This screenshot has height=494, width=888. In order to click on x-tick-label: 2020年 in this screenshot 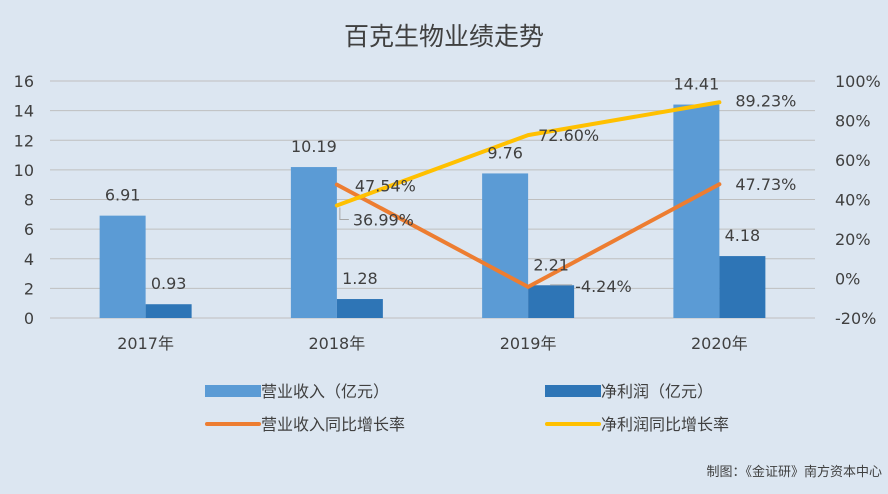, I will do `click(719, 343)`.